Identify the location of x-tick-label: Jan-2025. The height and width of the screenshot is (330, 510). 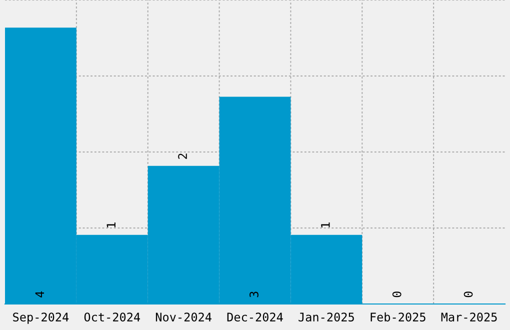
(326, 317).